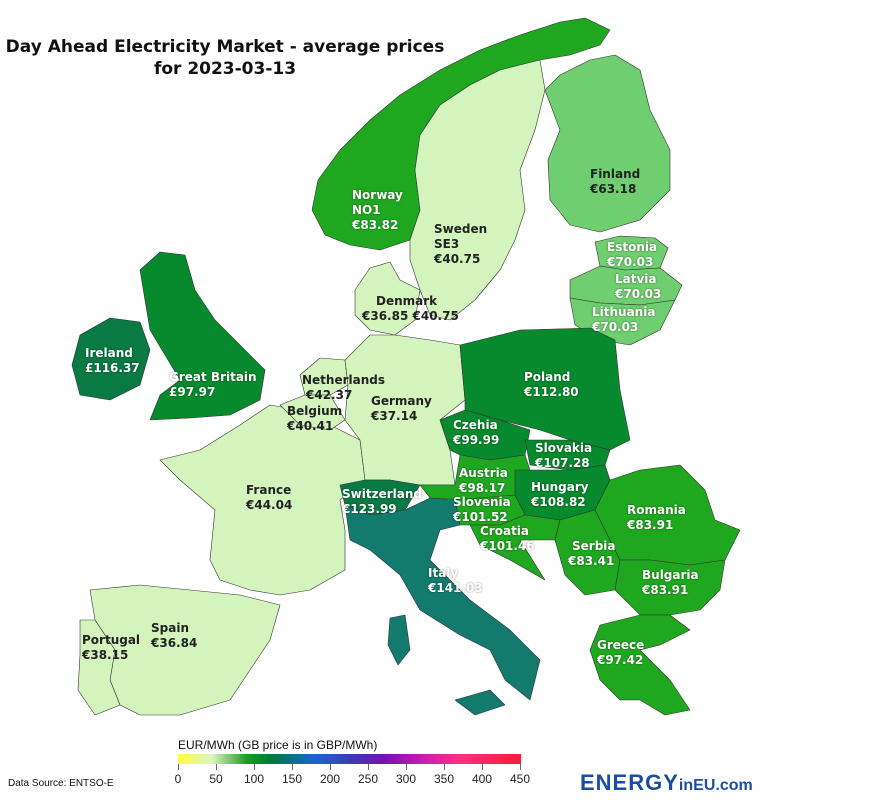 This screenshot has width=891, height=800. I want to click on region-sardinia, so click(399, 640).